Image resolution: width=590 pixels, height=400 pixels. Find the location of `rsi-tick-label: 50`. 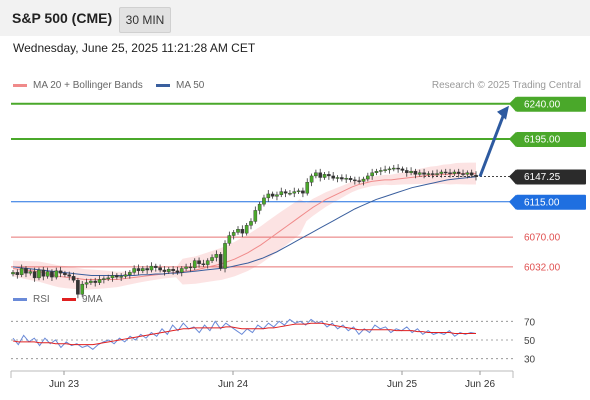

rsi-tick-label: 50 is located at coordinates (530, 341).